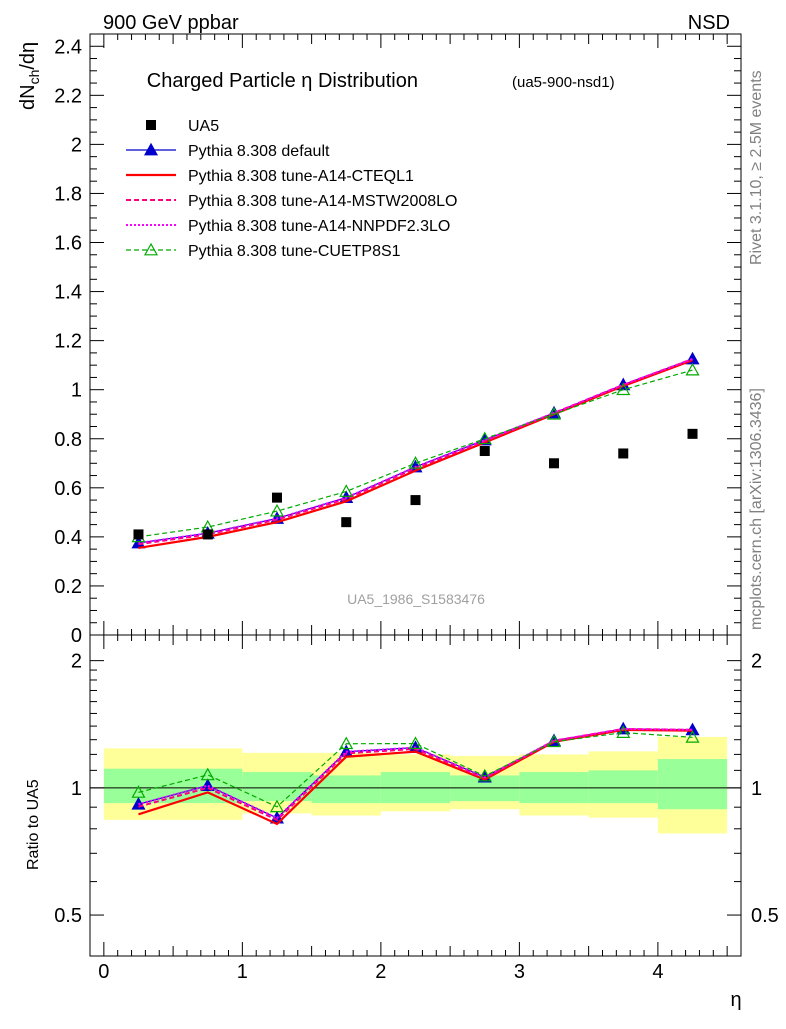 The image size is (786, 1029). I want to click on y-tick-label: 0.4, so click(68, 538).